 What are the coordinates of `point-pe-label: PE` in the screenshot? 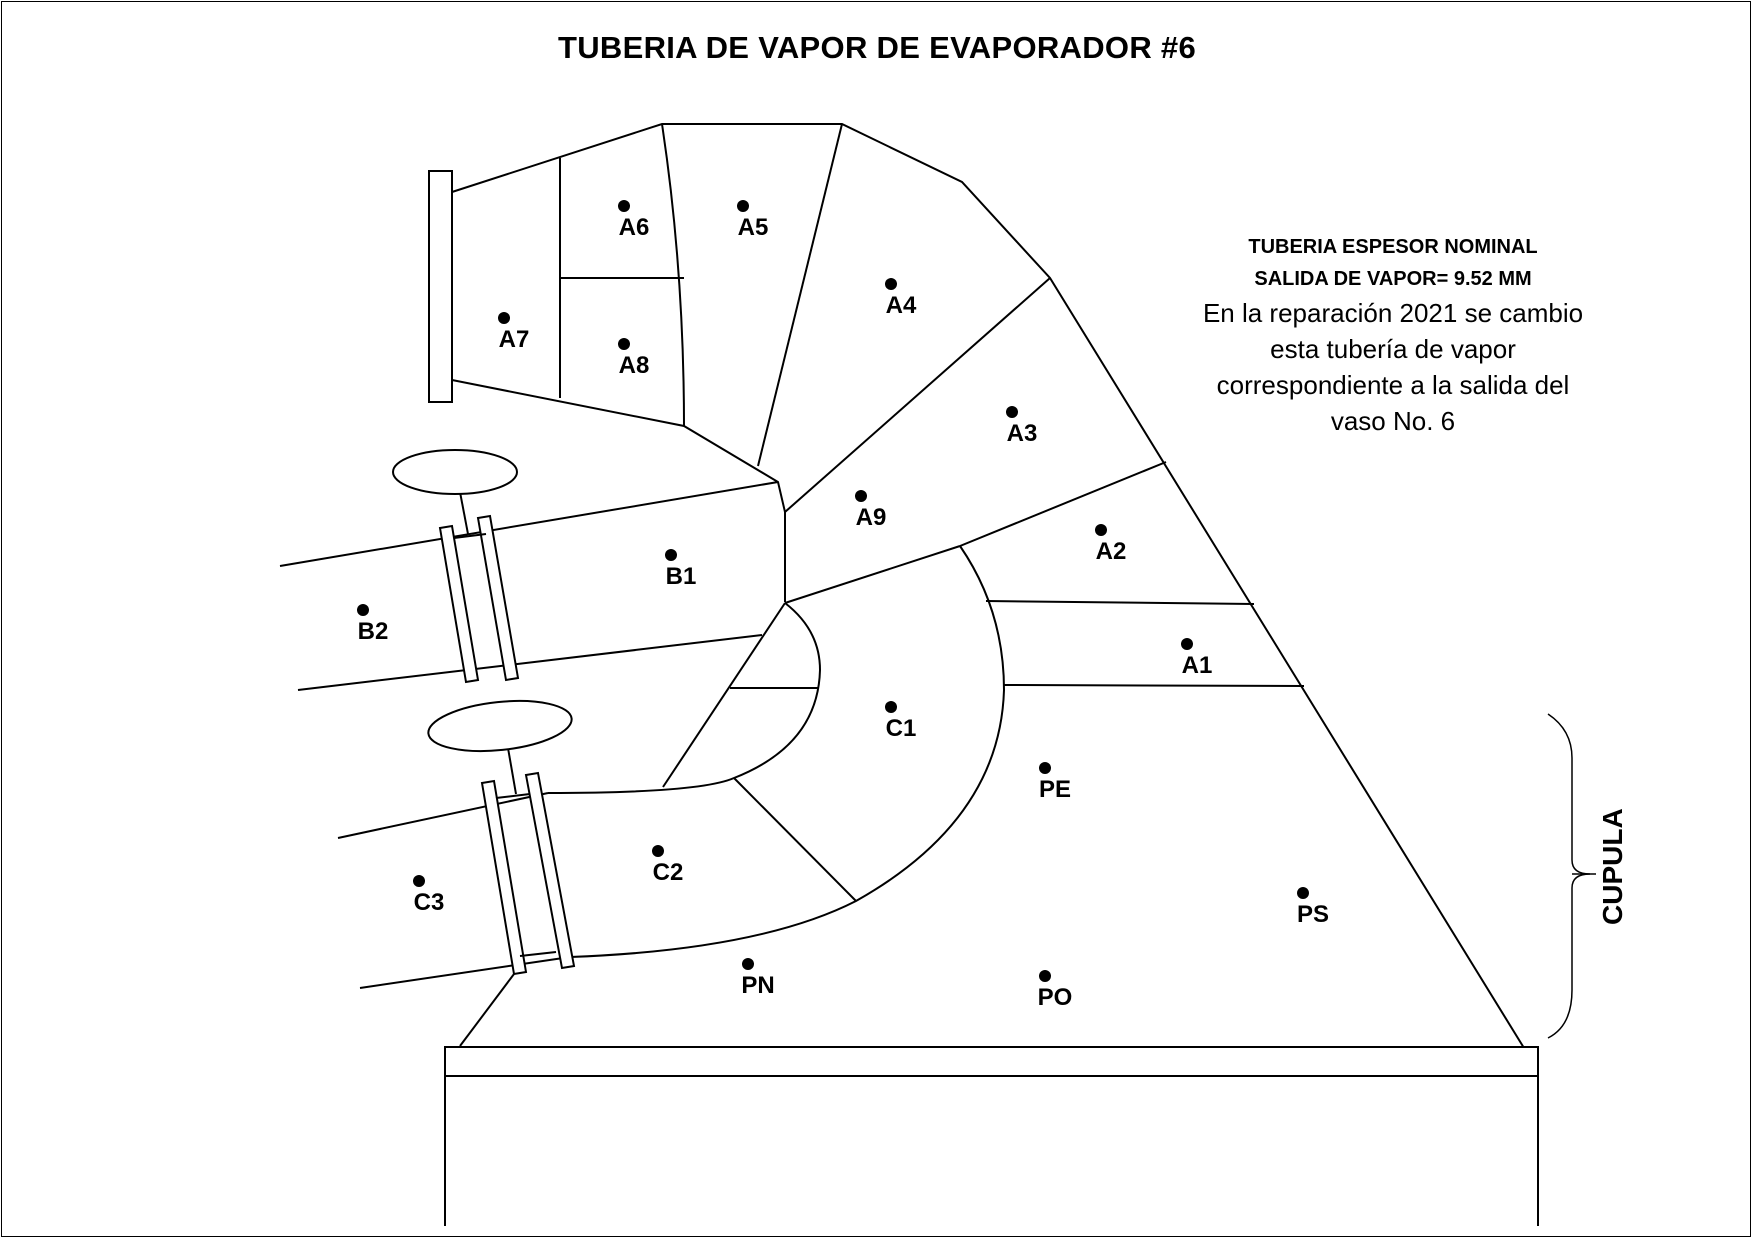 It's located at (1055, 789).